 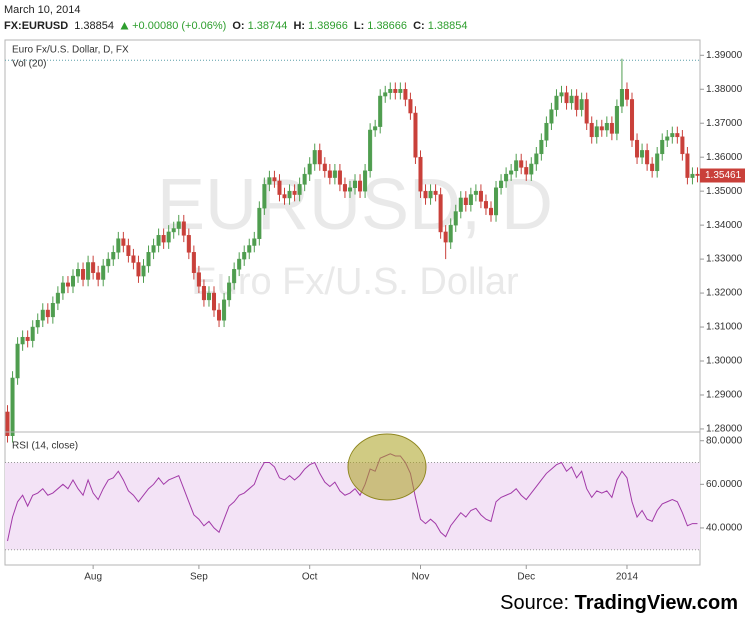 What do you see at coordinates (299, 26) in the screenshot?
I see `high-label: H:` at bounding box center [299, 26].